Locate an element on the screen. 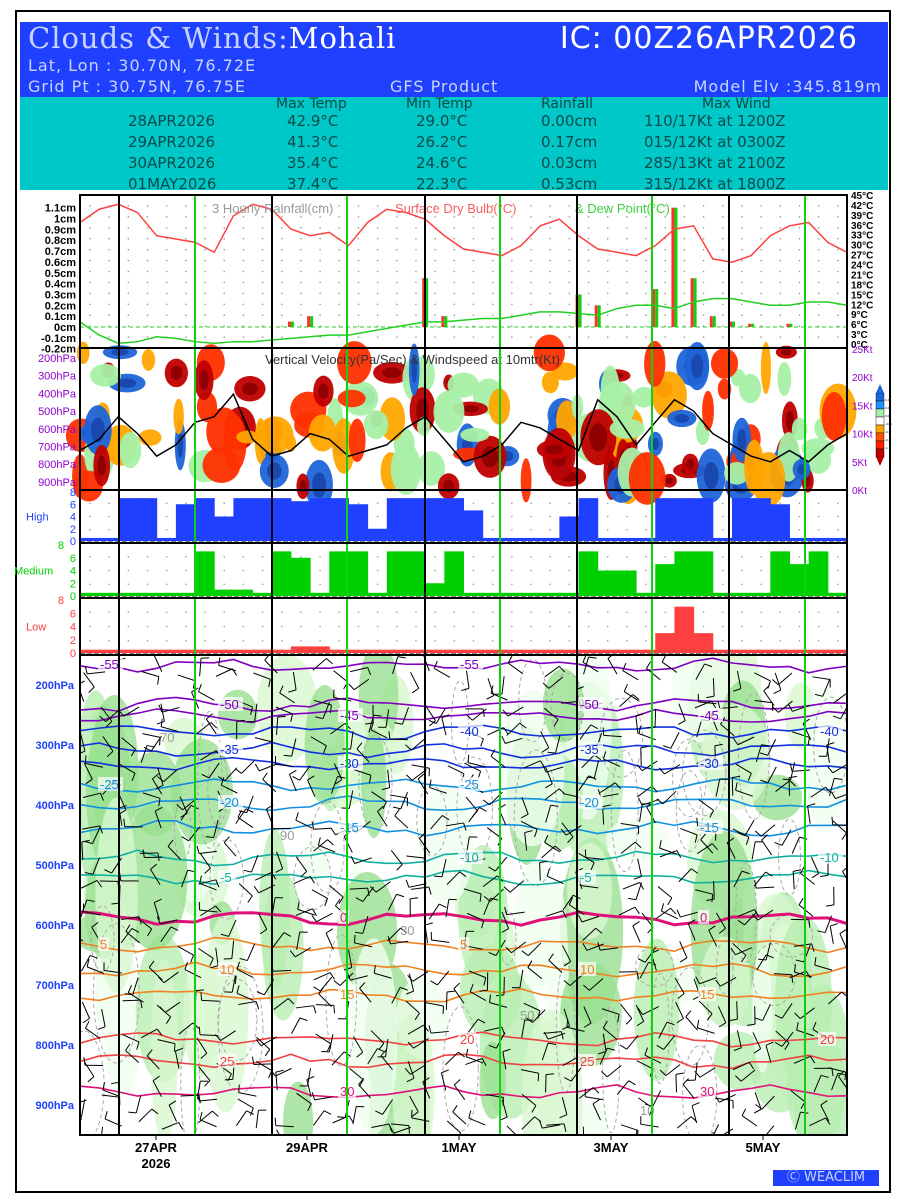 Image resolution: width=900 pixels, height=1200 pixels. windspeed-axis-tick: 10Kt is located at coordinates (862, 435).